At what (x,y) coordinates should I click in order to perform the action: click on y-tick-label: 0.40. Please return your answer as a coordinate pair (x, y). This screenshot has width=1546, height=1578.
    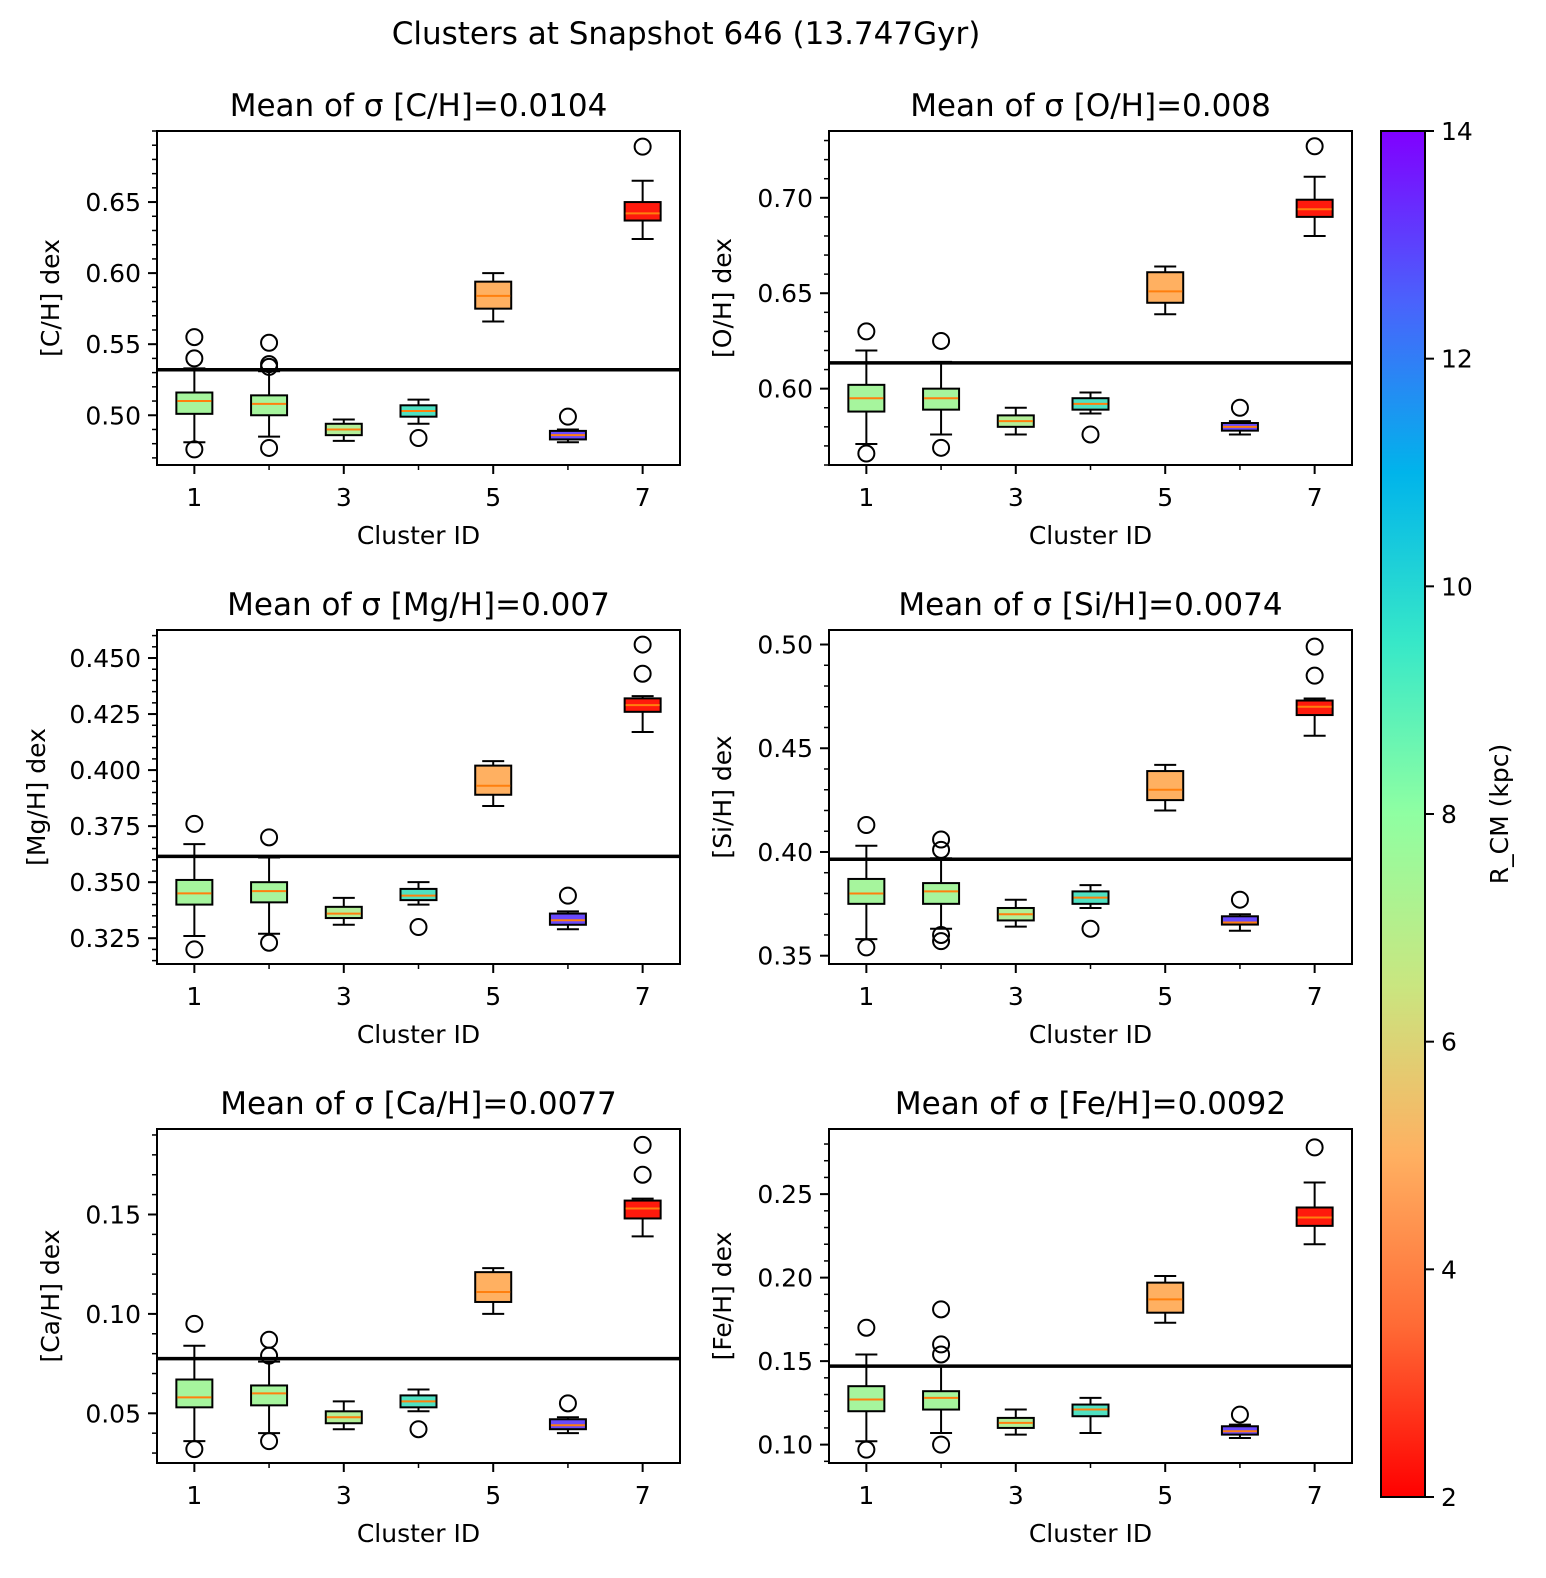
    Looking at the image, I should click on (785, 852).